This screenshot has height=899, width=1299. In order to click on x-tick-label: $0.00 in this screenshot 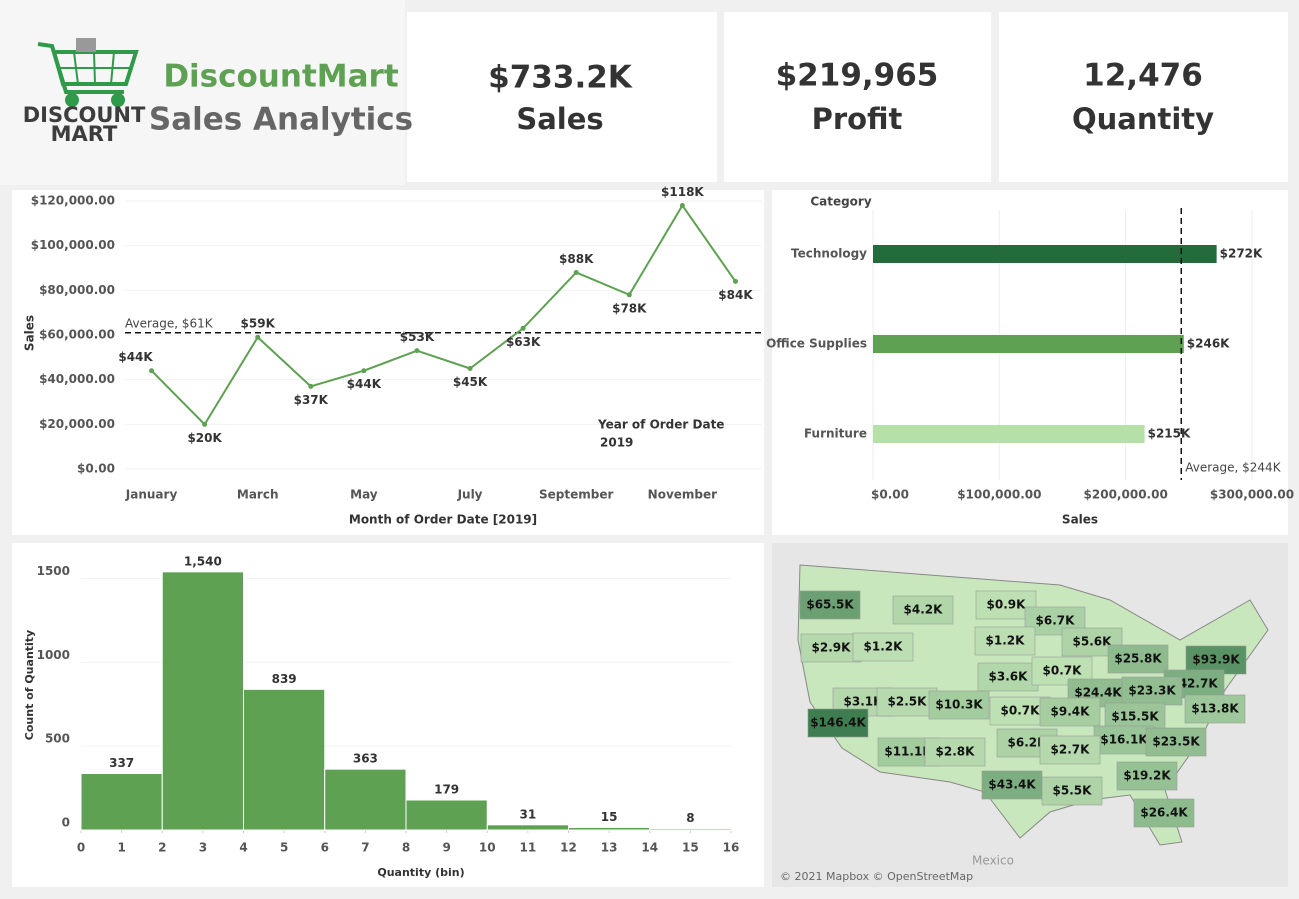, I will do `click(890, 495)`.